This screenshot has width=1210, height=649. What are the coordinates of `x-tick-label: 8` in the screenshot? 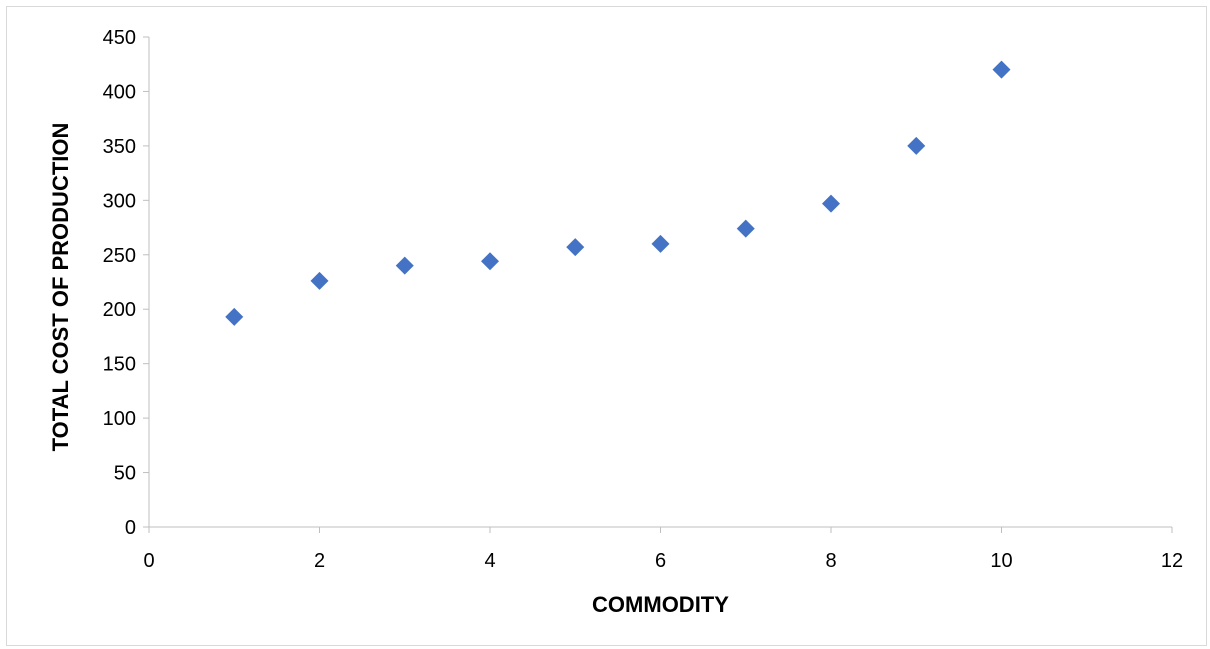 It's located at (830, 561).